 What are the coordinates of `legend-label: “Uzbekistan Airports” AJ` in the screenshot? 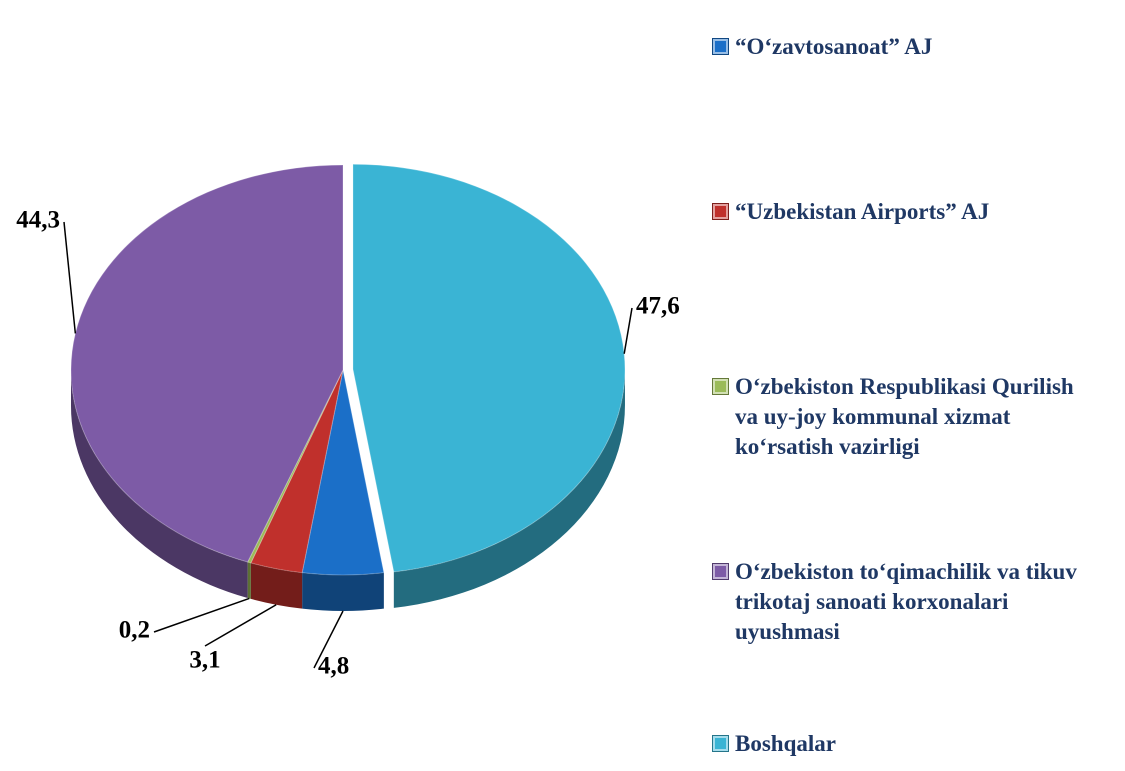 It's located at (862, 211).